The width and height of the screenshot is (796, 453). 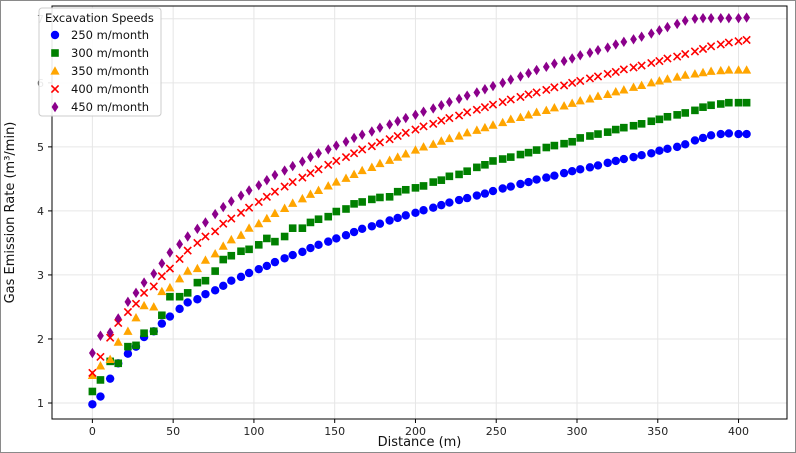 What do you see at coordinates (420, 442) in the screenshot?
I see `x-axis-label: Distance (m)` at bounding box center [420, 442].